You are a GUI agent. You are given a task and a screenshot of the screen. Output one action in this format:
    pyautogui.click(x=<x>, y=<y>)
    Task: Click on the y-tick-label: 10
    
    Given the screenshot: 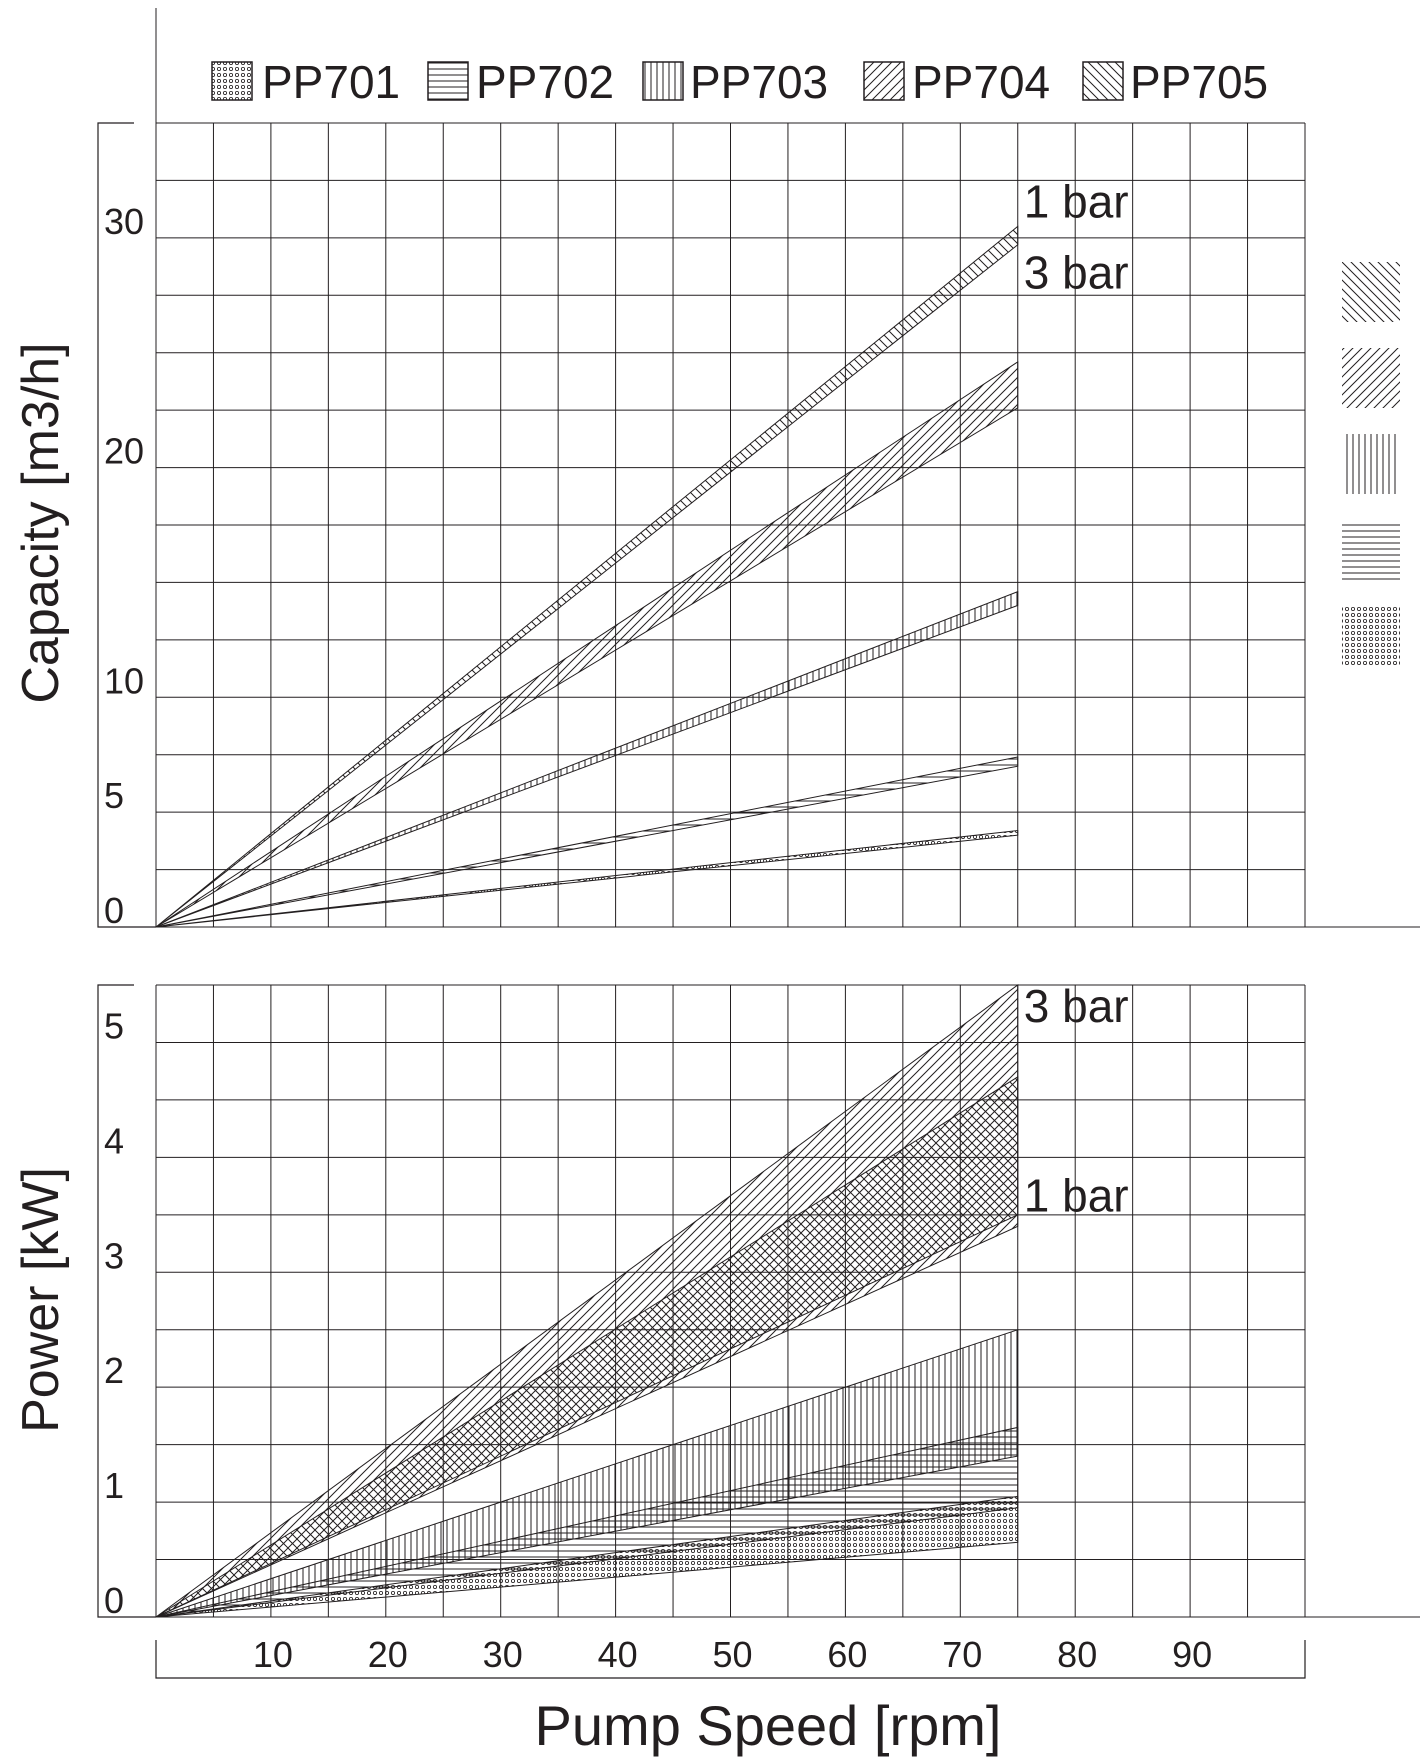 What is the action you would take?
    pyautogui.click(x=124, y=680)
    